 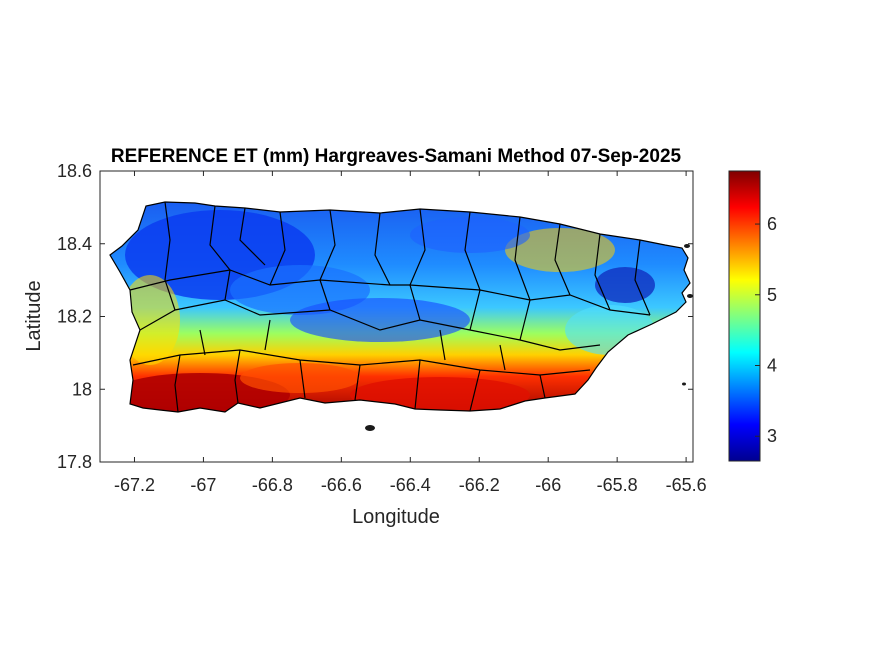 I want to click on y-tick-label: 18.2, so click(x=74, y=317).